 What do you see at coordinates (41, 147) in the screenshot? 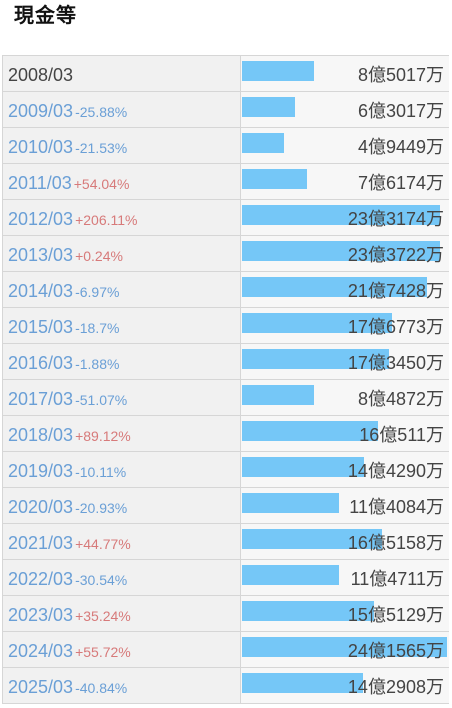
I see `fiscal-year-link: 2010/03` at bounding box center [41, 147].